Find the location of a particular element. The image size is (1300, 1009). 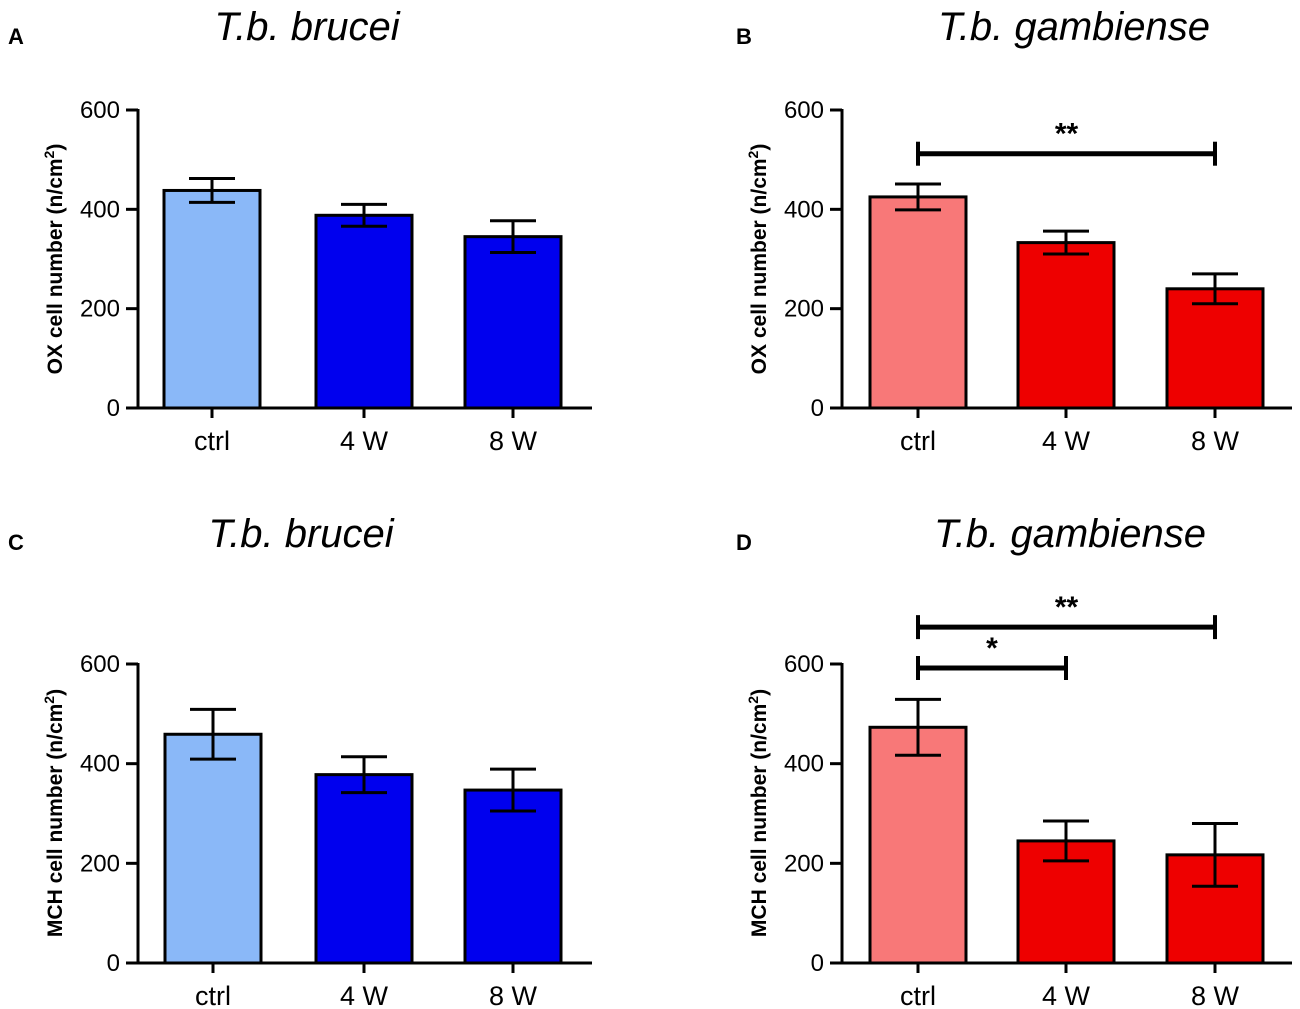

significance-label: * is located at coordinates (992, 648).